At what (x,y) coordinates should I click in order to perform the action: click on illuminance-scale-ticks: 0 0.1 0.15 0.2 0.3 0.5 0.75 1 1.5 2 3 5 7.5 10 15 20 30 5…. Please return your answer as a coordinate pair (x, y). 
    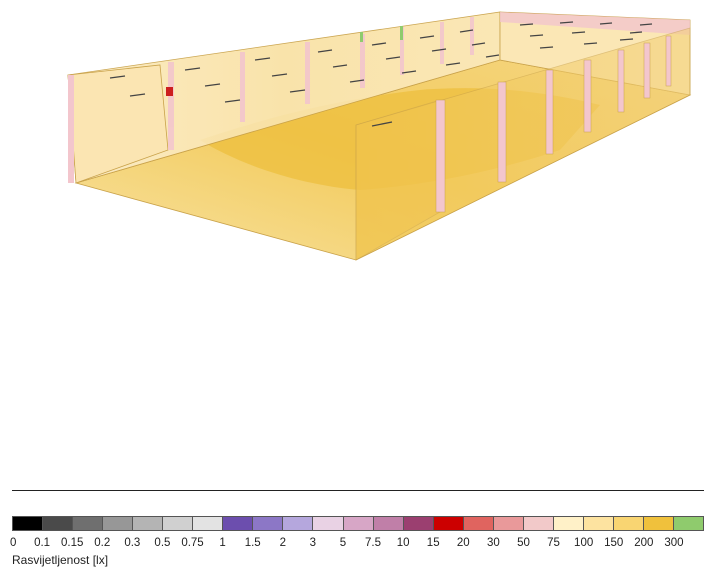
    Looking at the image, I should click on (353, 544).